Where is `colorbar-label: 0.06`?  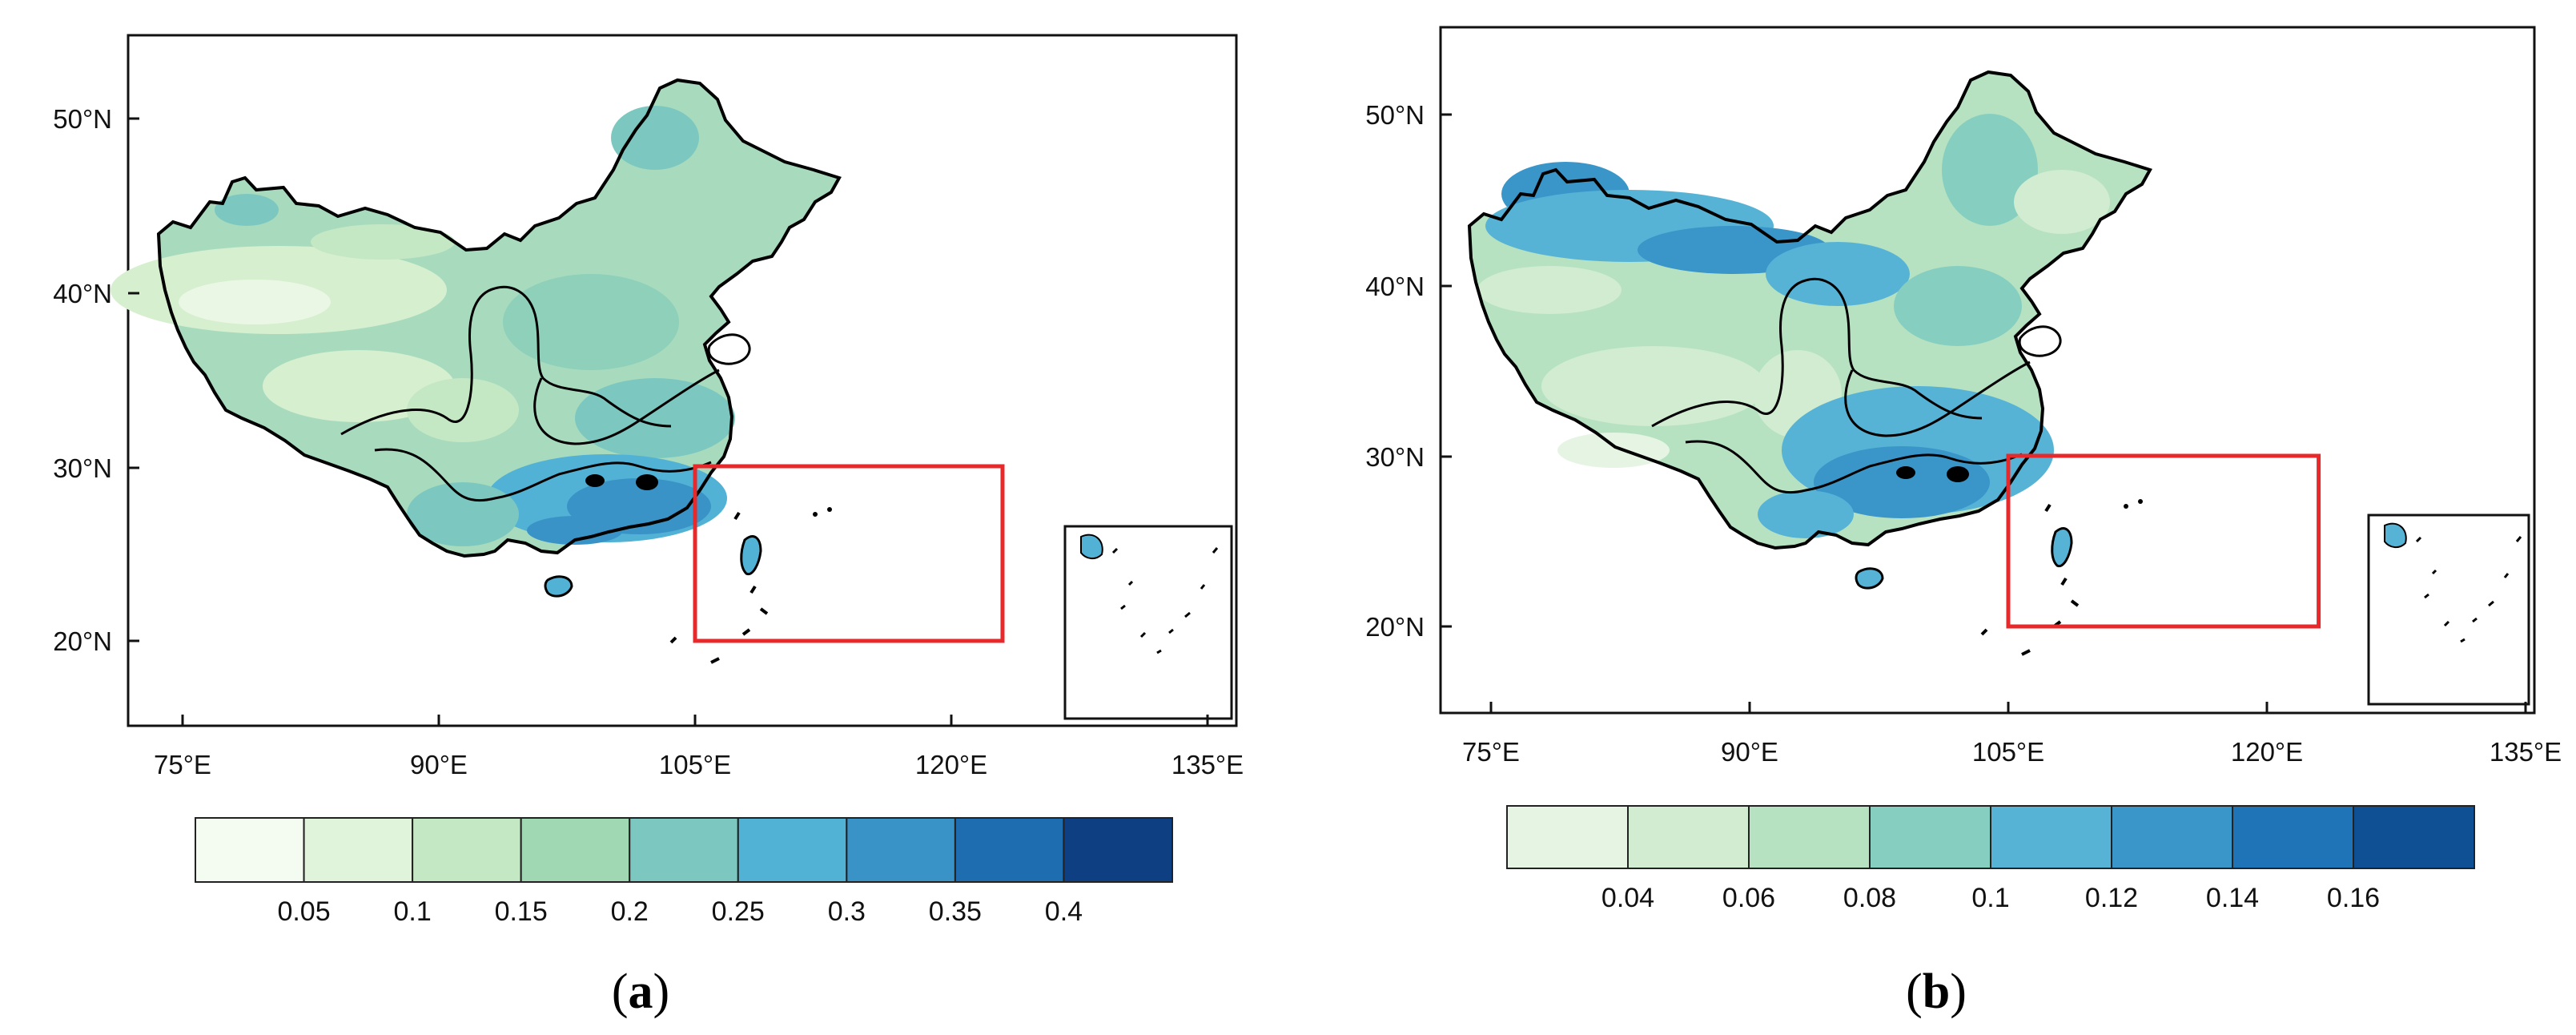
colorbar-label: 0.06 is located at coordinates (1748, 898).